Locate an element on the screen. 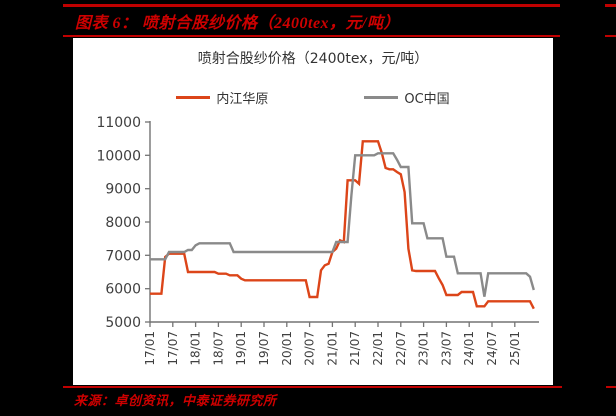  header-divider-rule-fragment is located at coordinates (610, 36).